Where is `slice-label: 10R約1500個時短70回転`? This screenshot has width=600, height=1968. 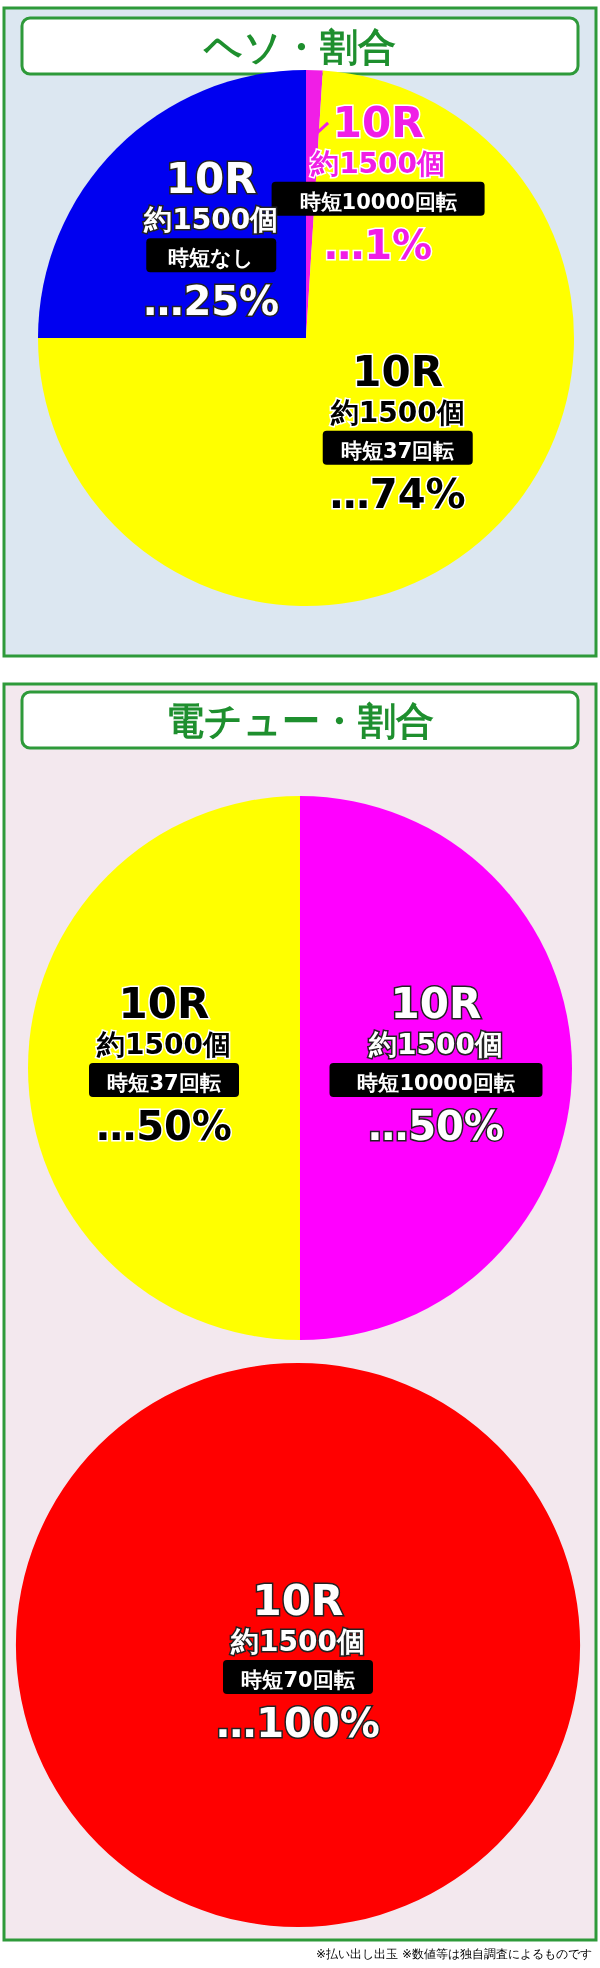
slice-label: 10R約1500個時短70回転 is located at coordinates (297, 1634).